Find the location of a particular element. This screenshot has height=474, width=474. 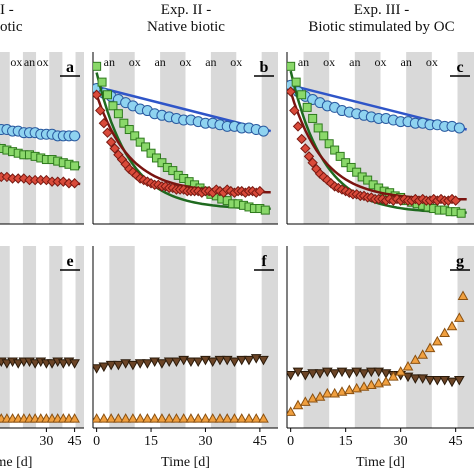

panel-letter-c: c is located at coordinates (459, 67).